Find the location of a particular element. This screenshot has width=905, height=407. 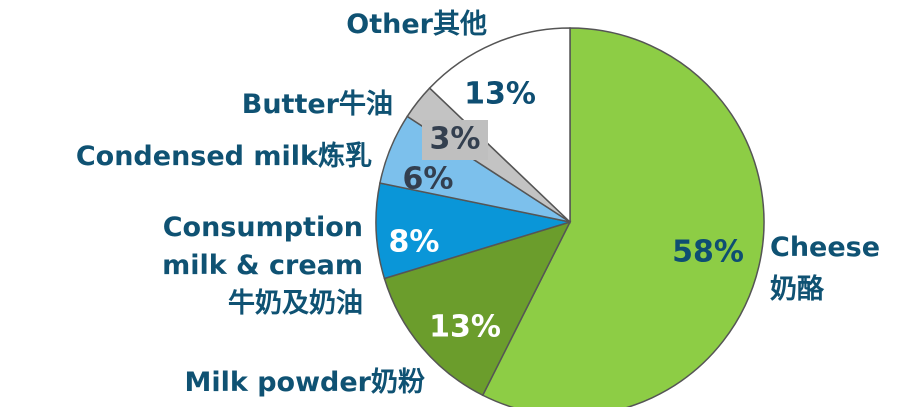

category-label: Milk powder奶粉 is located at coordinates (304, 382).